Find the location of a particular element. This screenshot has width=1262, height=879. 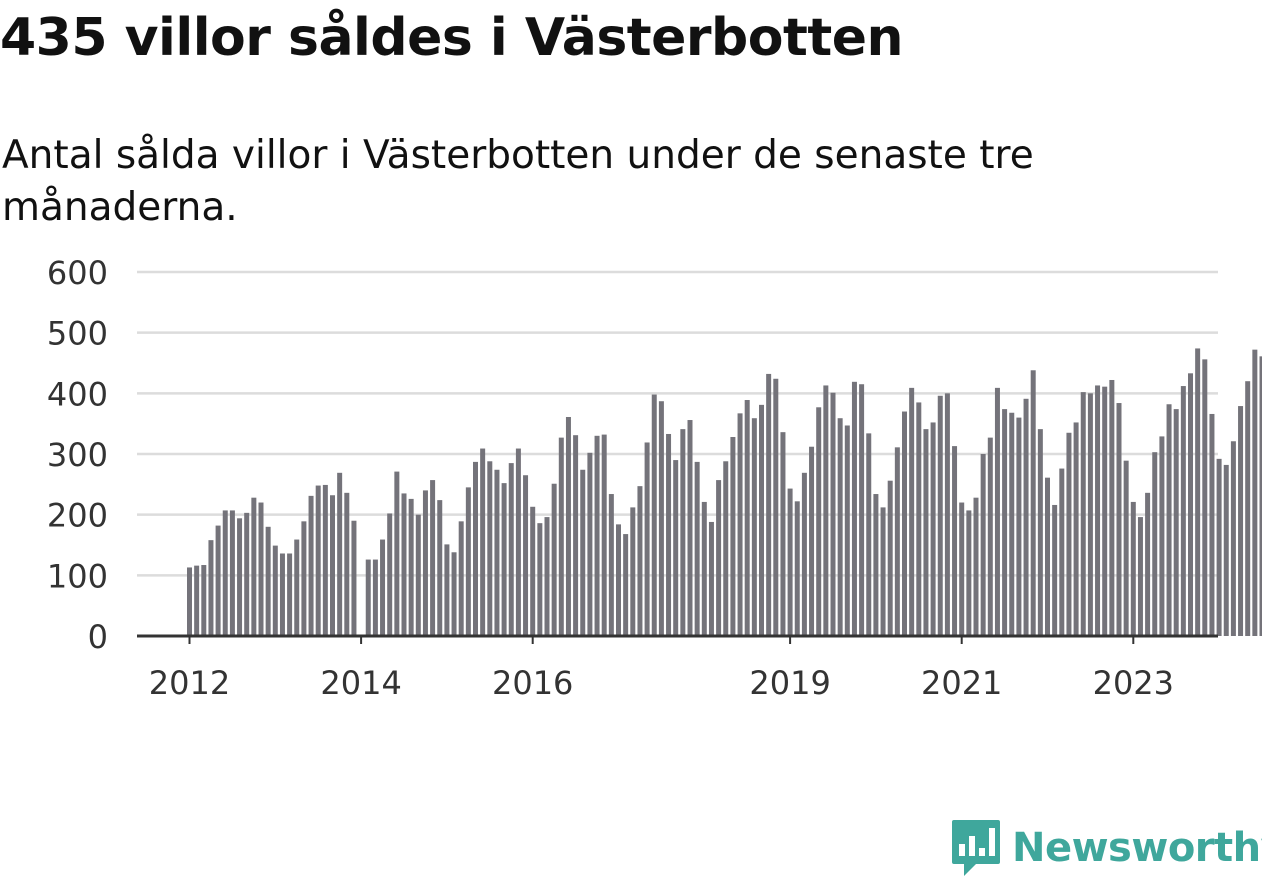

y-axis-ticks: 0 100 200 300 400 500 600 is located at coordinates (77, 455).